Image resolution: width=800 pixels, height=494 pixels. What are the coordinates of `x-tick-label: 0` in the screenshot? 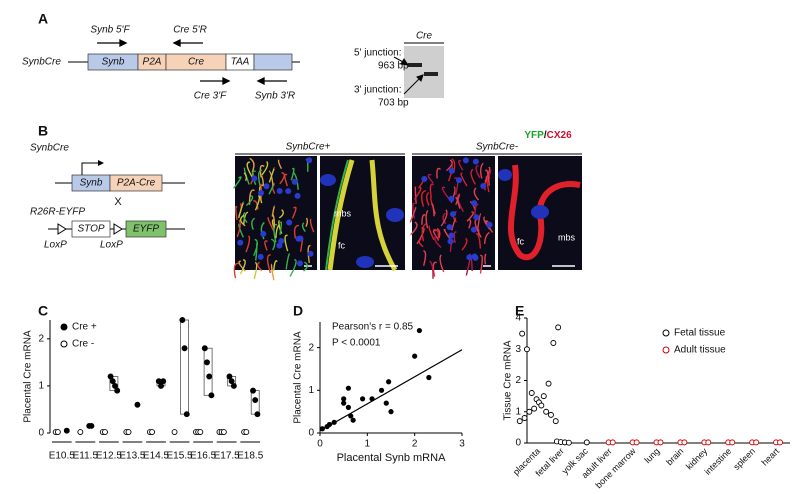 It's located at (320, 444).